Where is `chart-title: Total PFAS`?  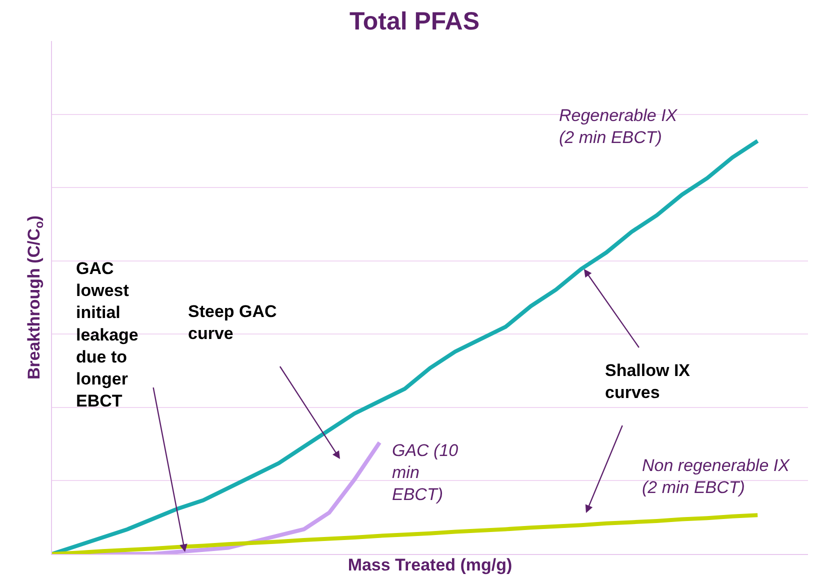 chart-title: Total PFAS is located at coordinates (414, 21).